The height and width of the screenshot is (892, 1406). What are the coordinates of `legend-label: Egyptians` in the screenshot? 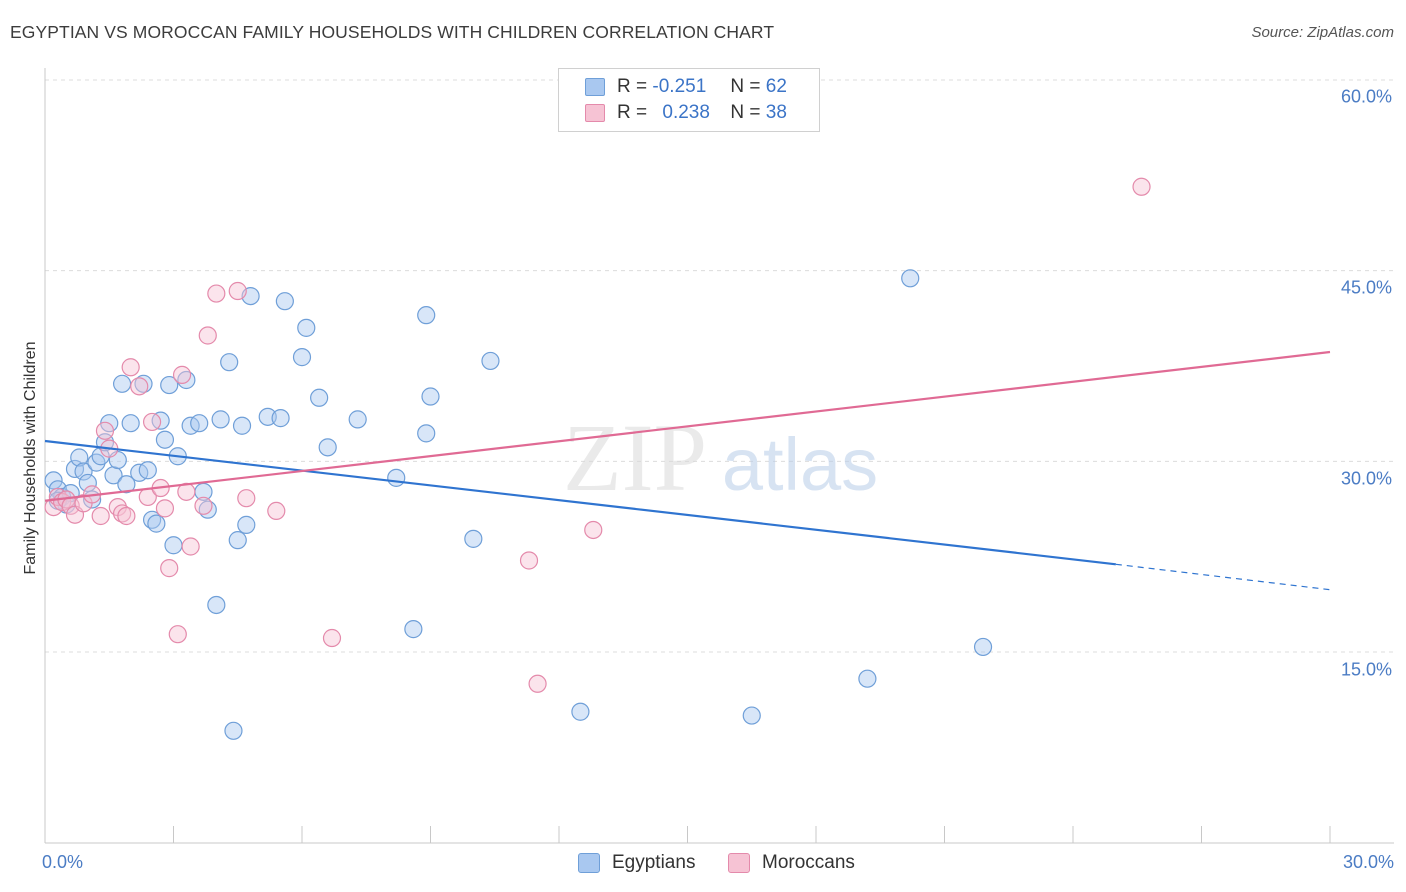 It's located at (654, 862).